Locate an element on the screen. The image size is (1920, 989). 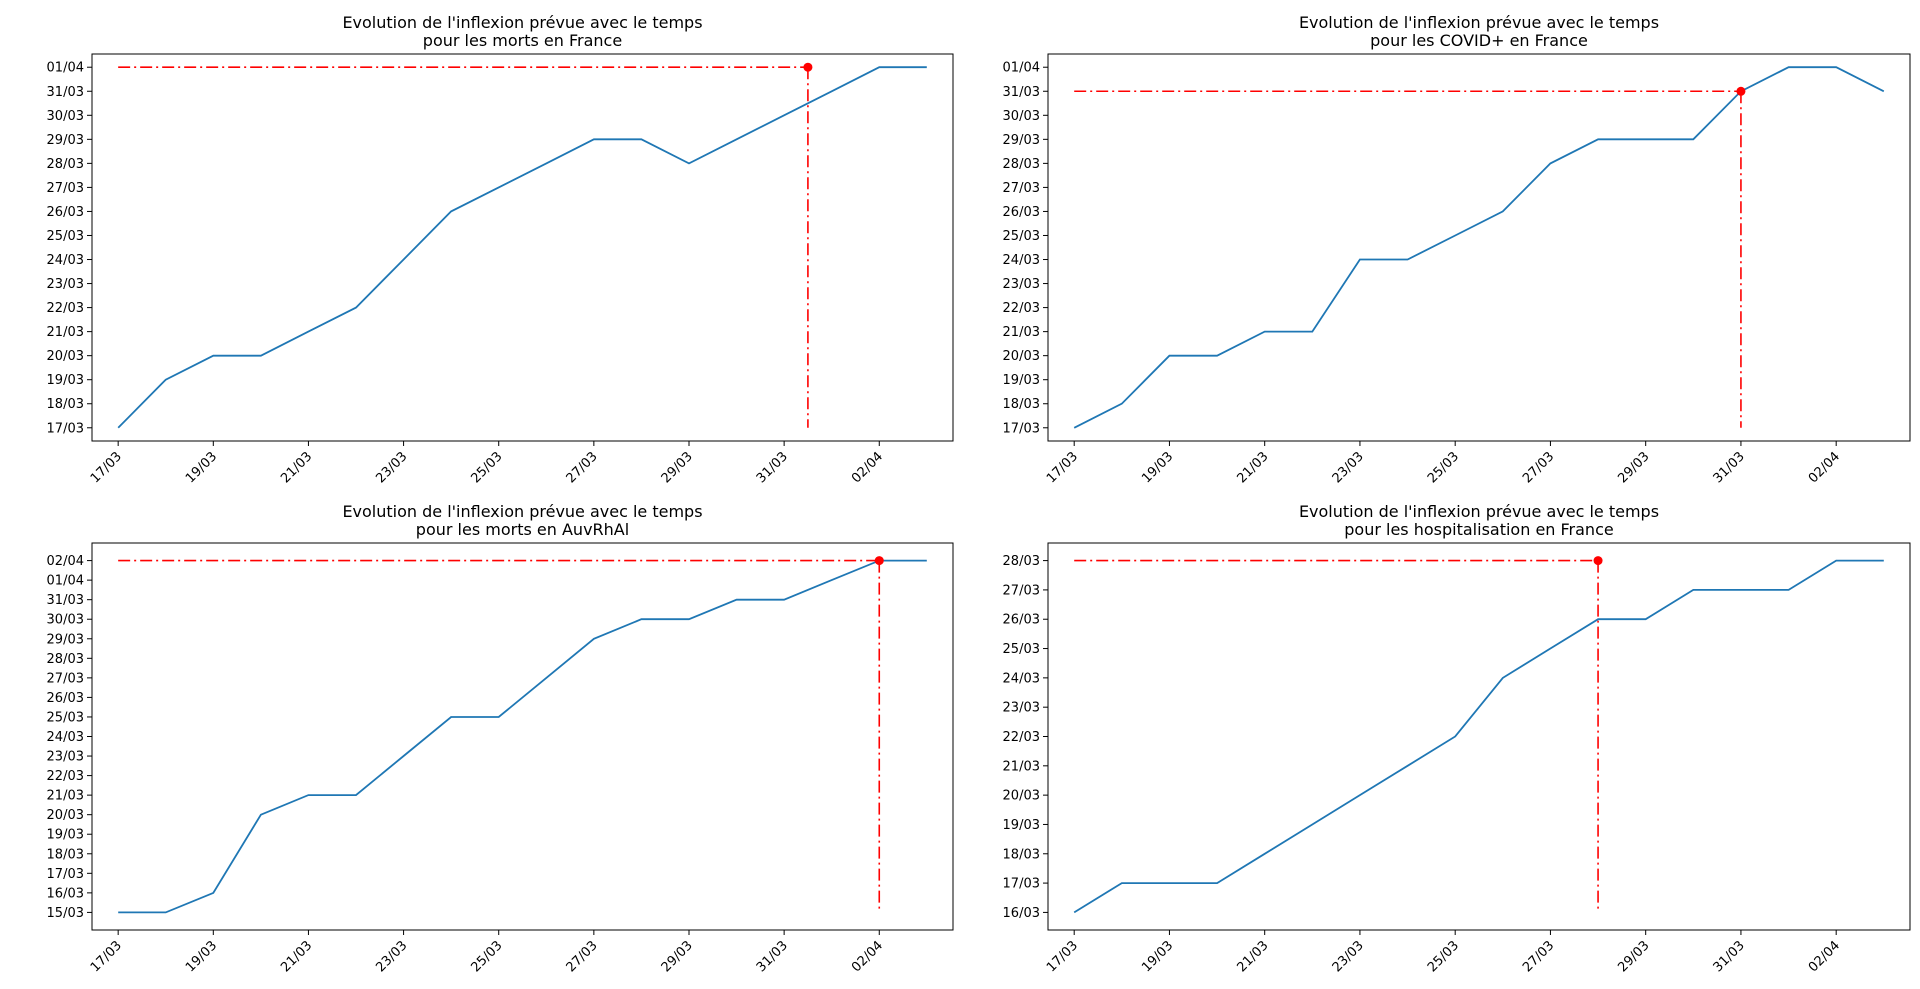
chart-title-line: pour les morts en AuvRhAl is located at coordinates (522, 529).